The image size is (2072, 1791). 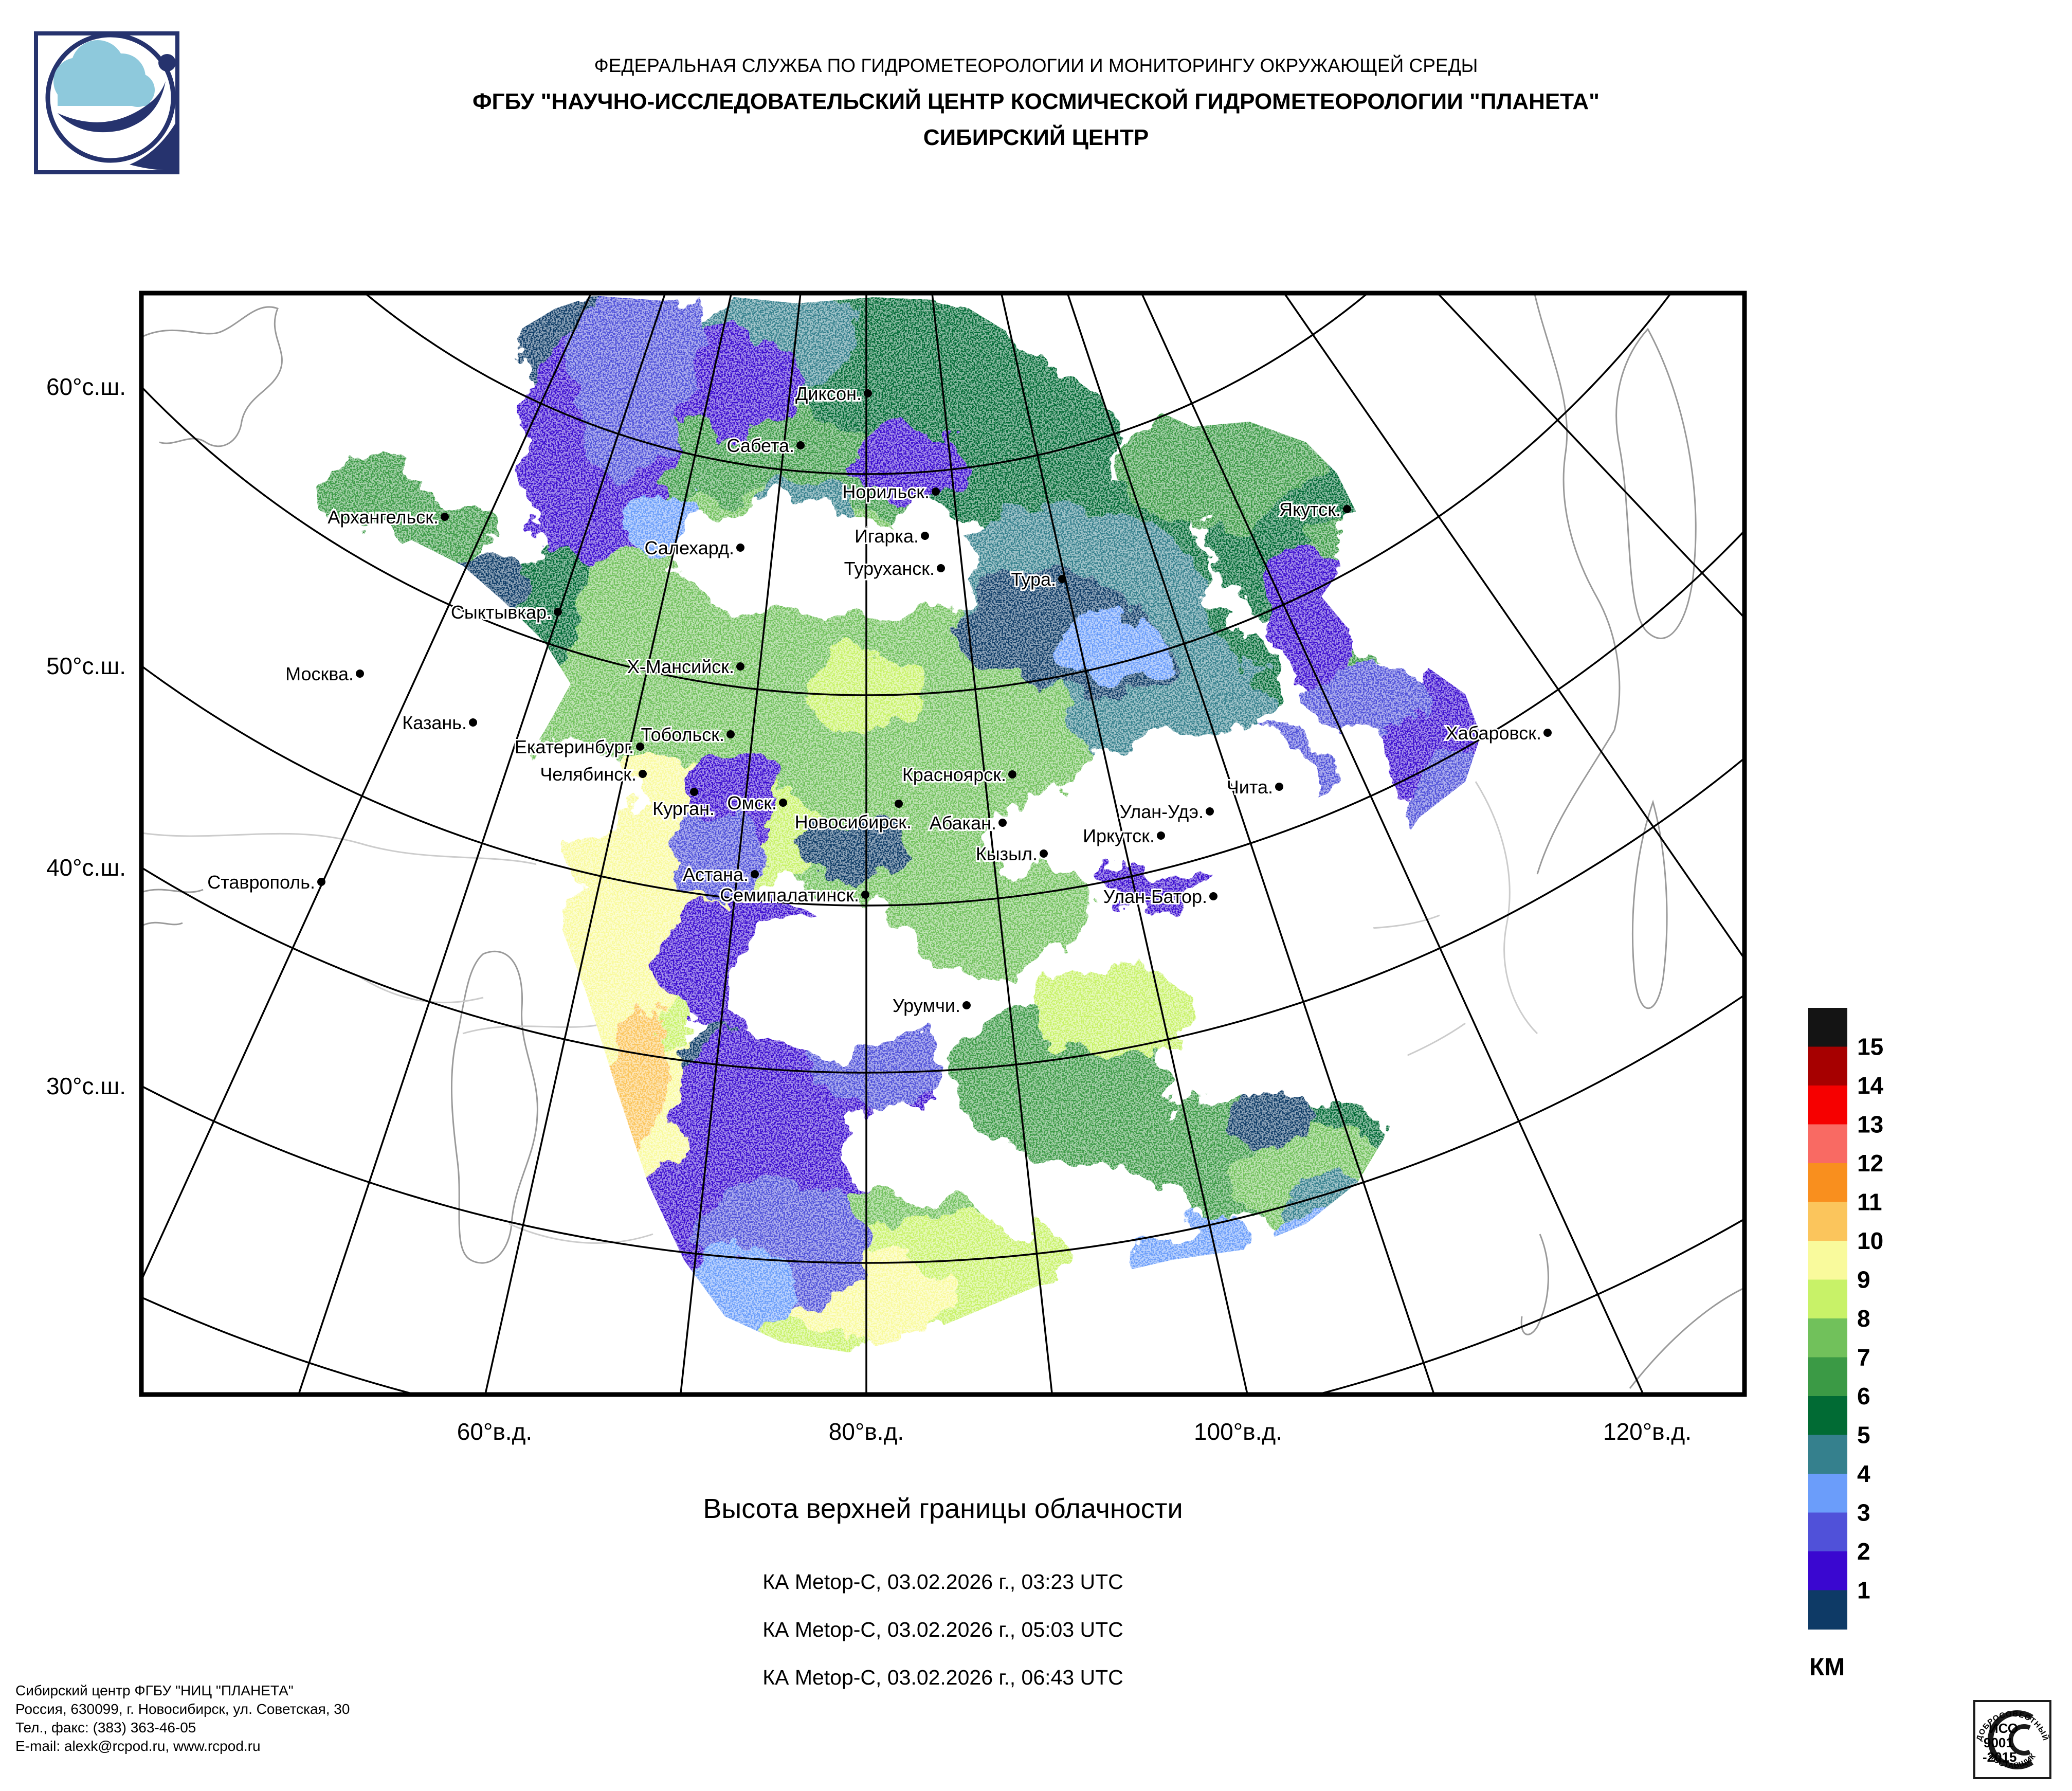 What do you see at coordinates (683, 809) in the screenshot?
I see `city-label: Курган.` at bounding box center [683, 809].